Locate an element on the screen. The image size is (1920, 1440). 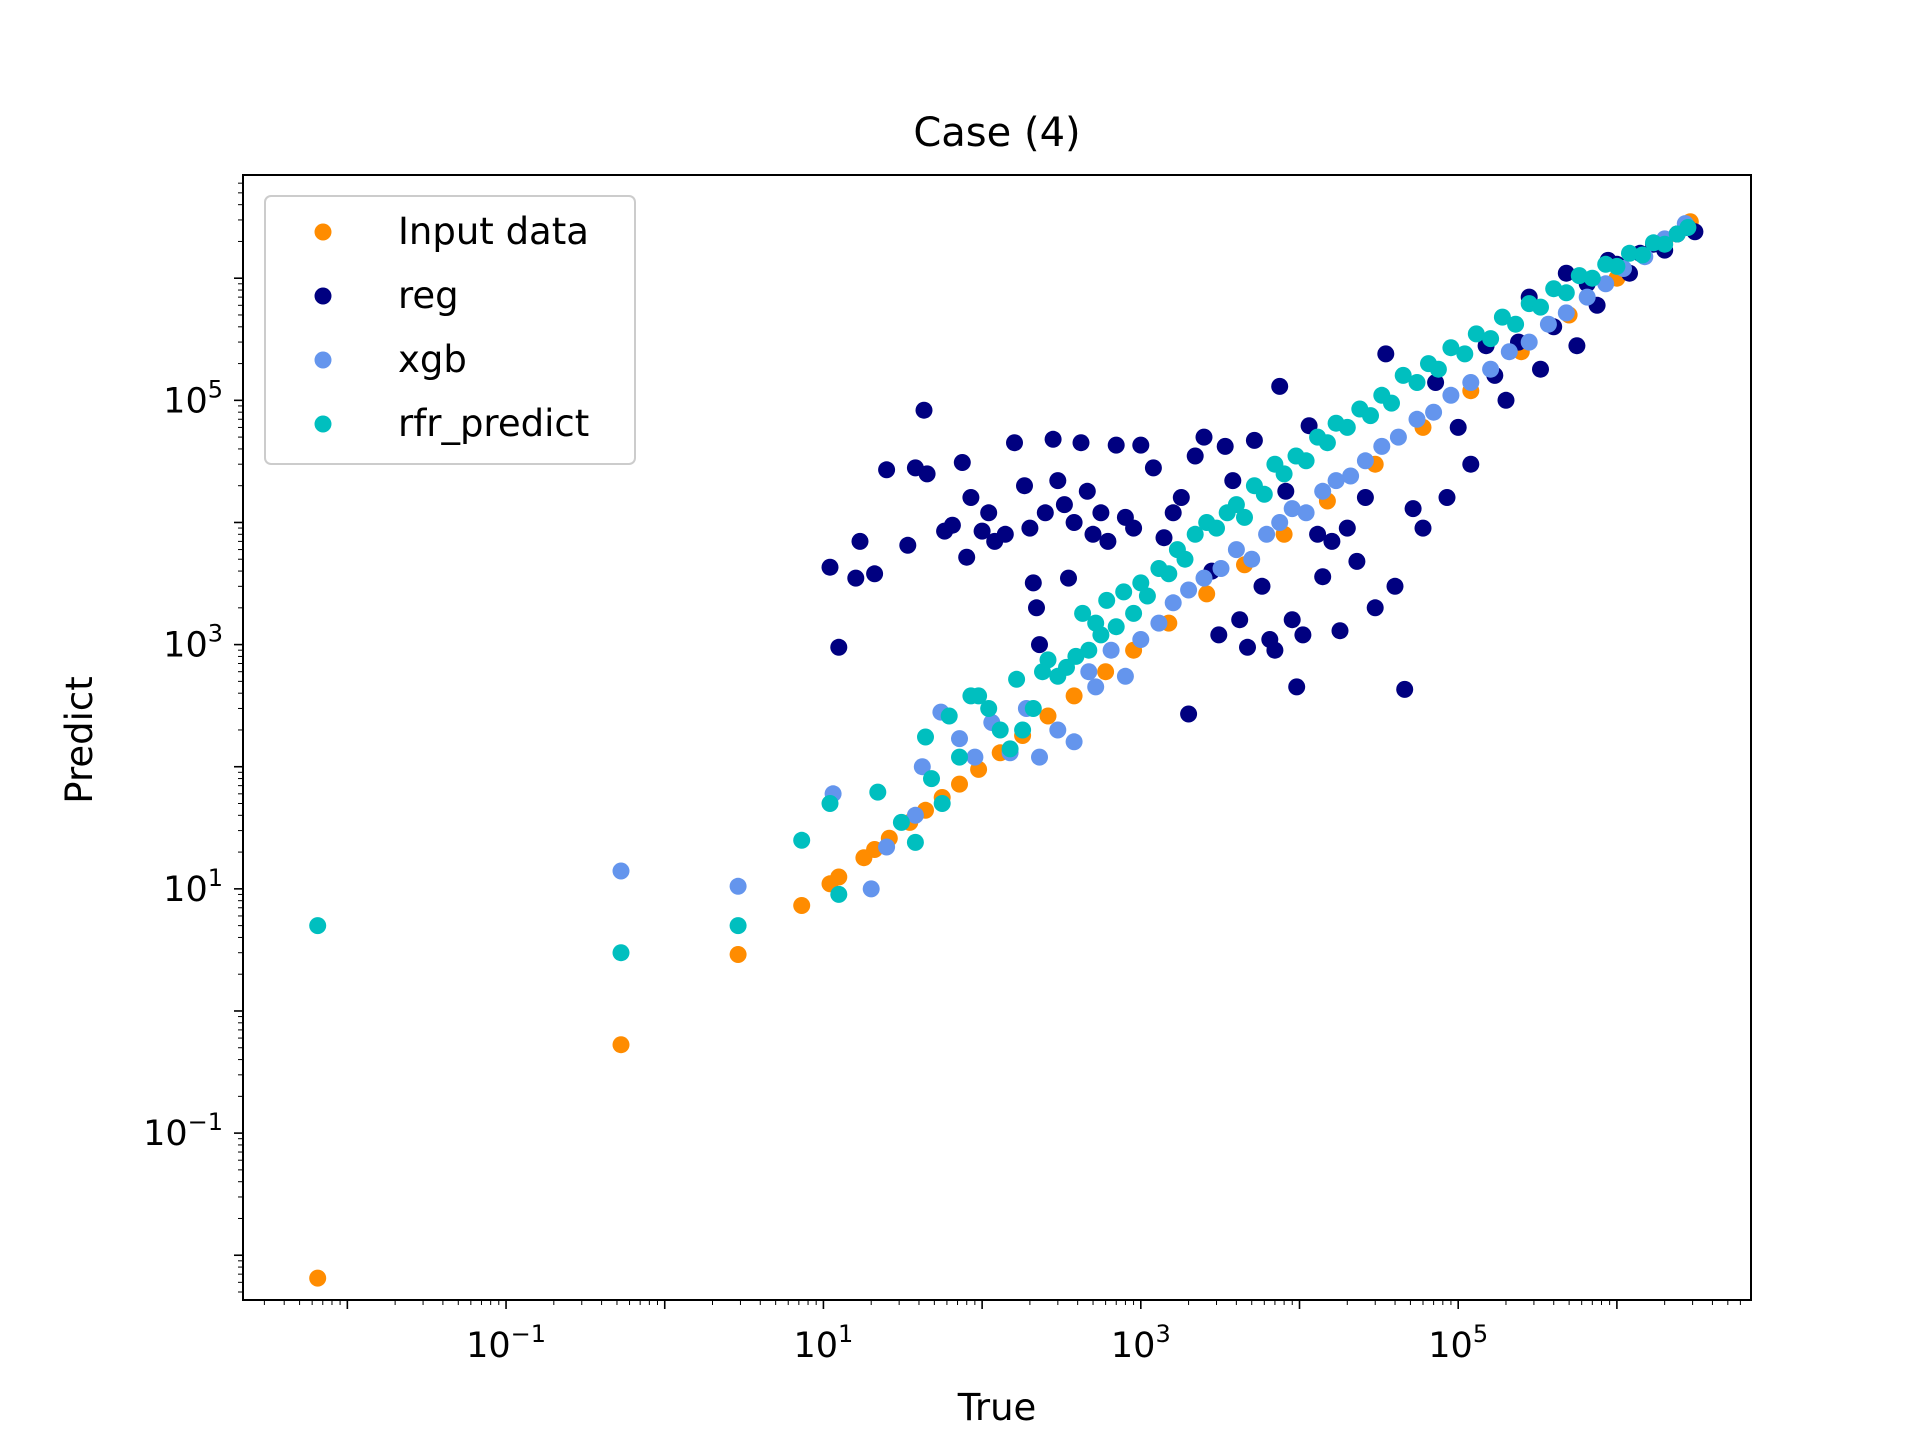
y-tick-label: 10³ is located at coordinates (193, 643).